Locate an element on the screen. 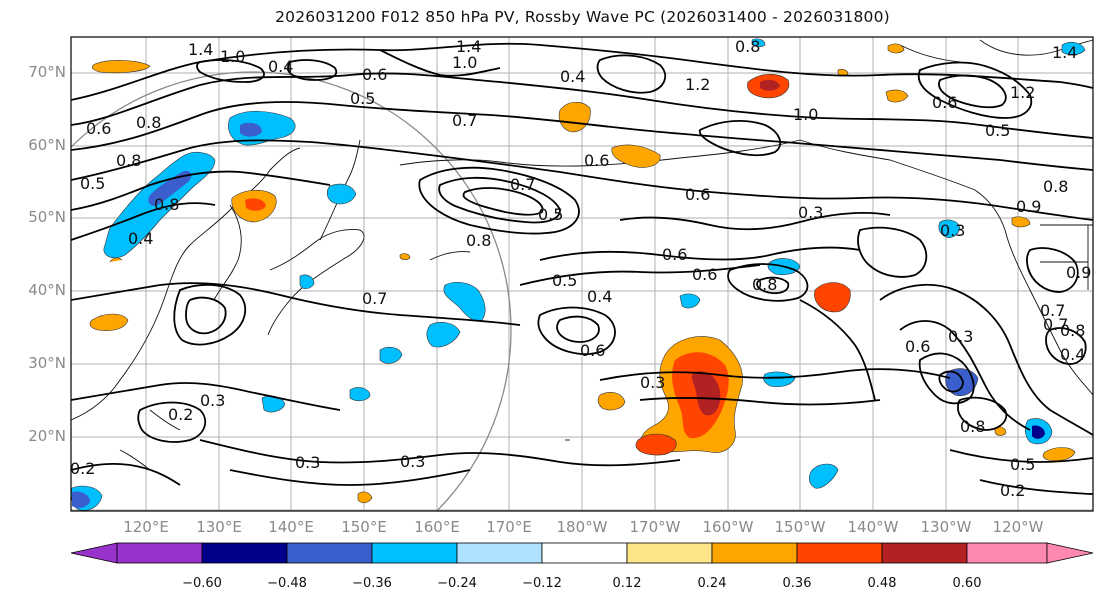 This screenshot has width=1105, height=604. colorbar-tick: 0.12 is located at coordinates (627, 583).